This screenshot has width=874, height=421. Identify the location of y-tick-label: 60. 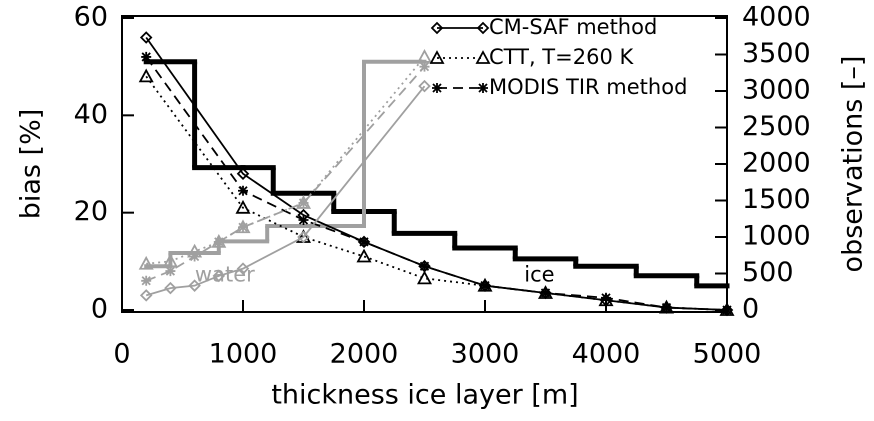
(91, 17).